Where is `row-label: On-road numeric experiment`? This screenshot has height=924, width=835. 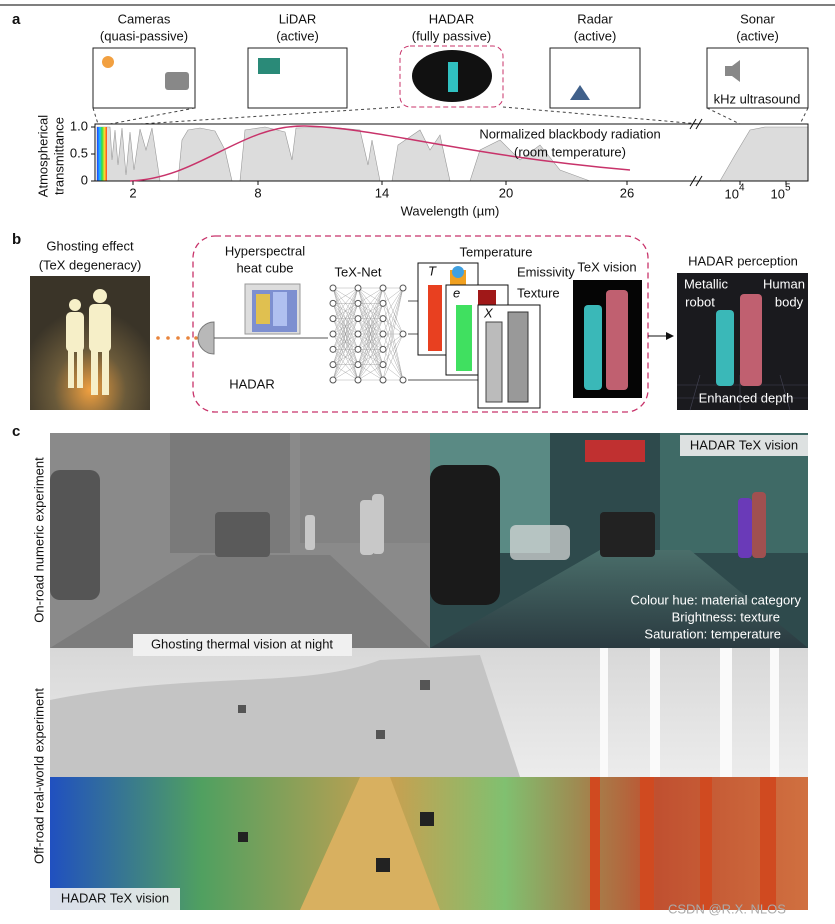 row-label: On-road numeric experiment is located at coordinates (38, 540).